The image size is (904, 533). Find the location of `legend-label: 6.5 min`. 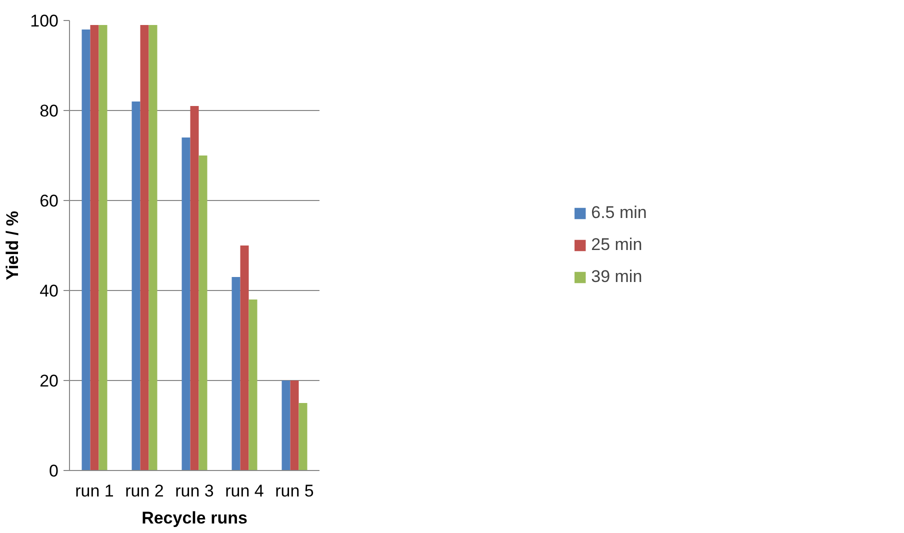

legend-label: 6.5 min is located at coordinates (619, 213).